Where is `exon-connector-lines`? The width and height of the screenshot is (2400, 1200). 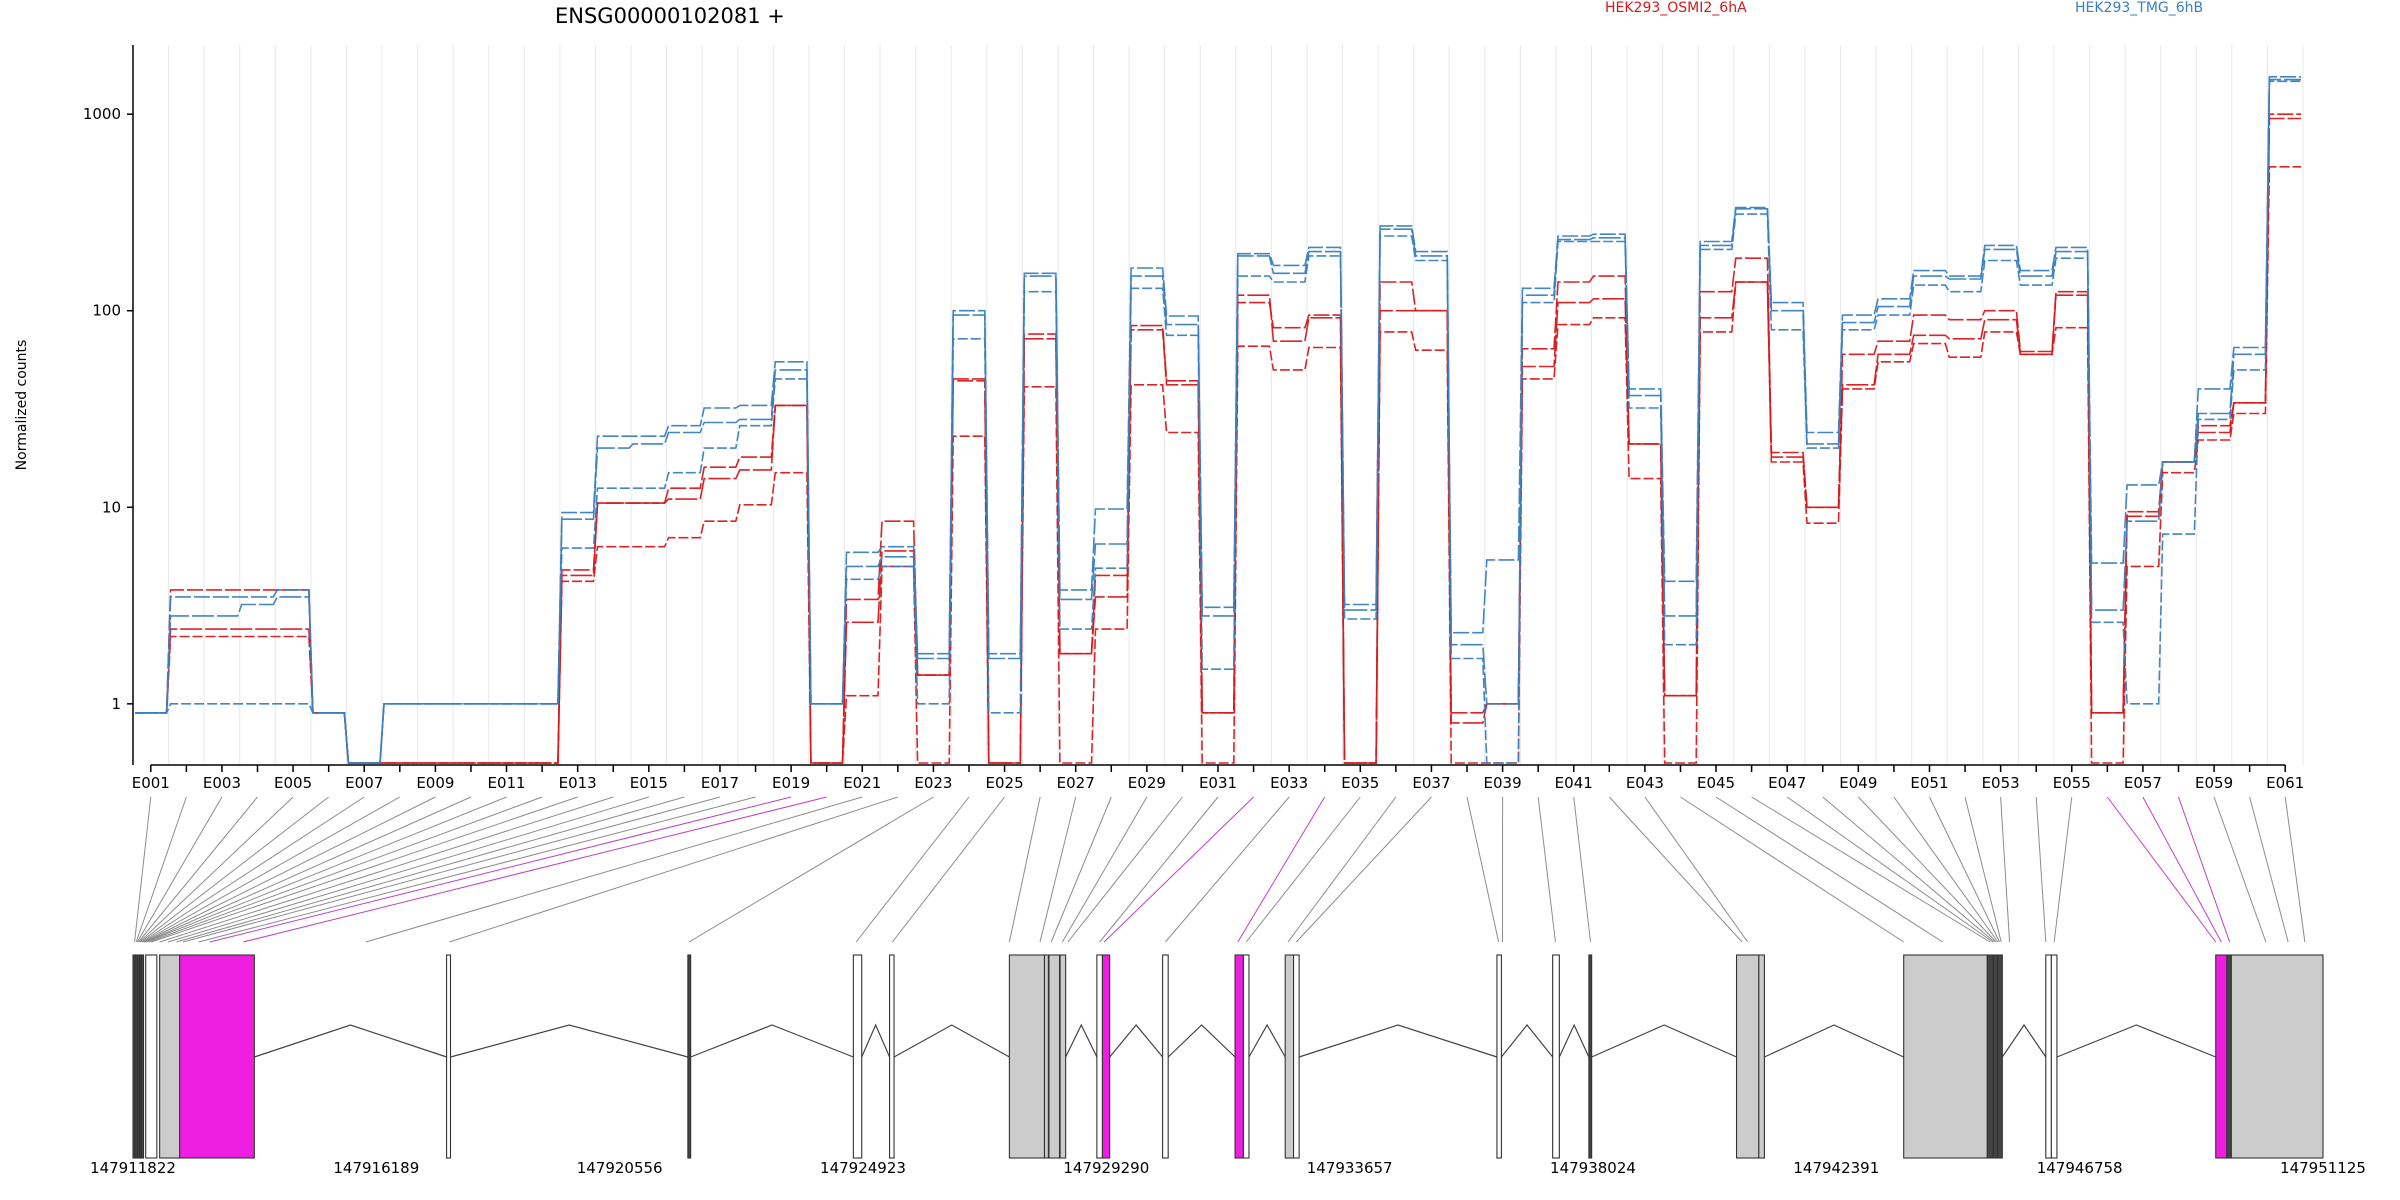
exon-connector-lines is located at coordinates (1220, 869).